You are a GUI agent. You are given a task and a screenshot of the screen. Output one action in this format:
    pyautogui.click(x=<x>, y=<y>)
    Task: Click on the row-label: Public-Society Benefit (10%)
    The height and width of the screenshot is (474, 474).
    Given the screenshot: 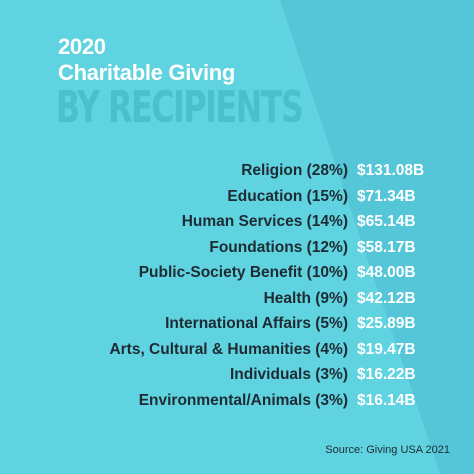 What is the action you would take?
    pyautogui.click(x=243, y=272)
    